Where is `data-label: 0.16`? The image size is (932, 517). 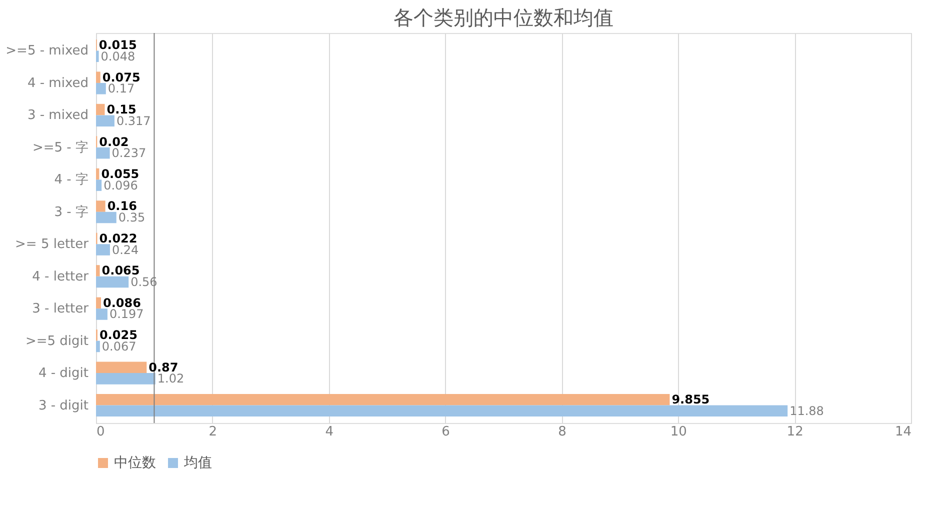
data-label: 0.16 is located at coordinates (122, 206).